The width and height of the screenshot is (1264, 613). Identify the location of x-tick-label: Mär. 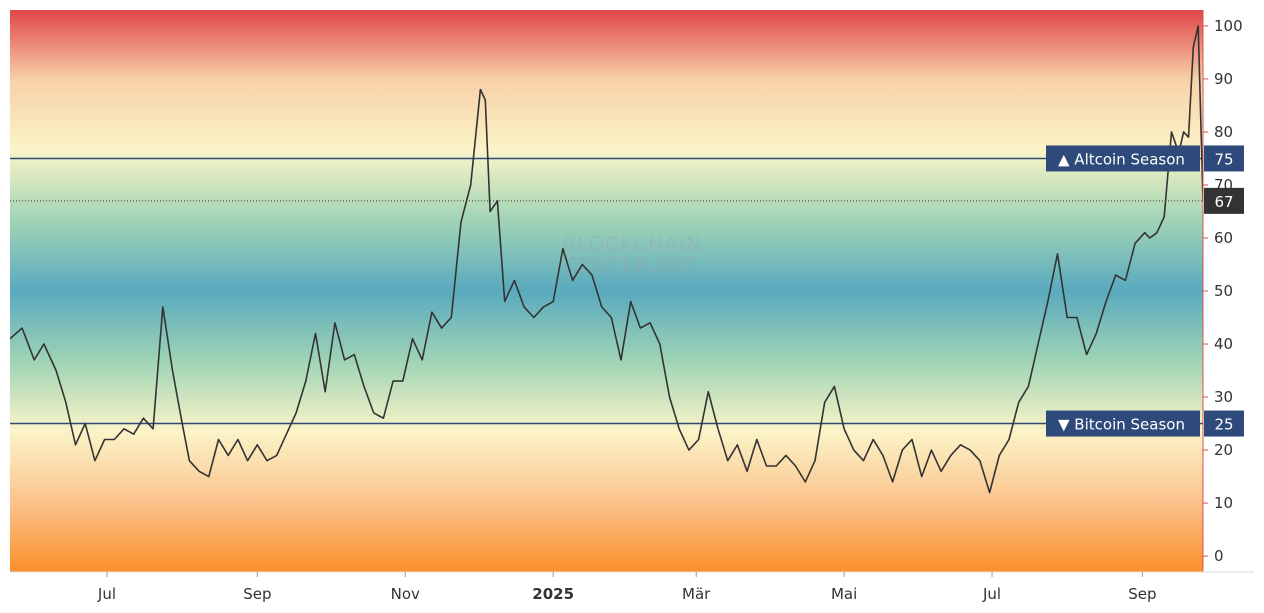
(696, 594).